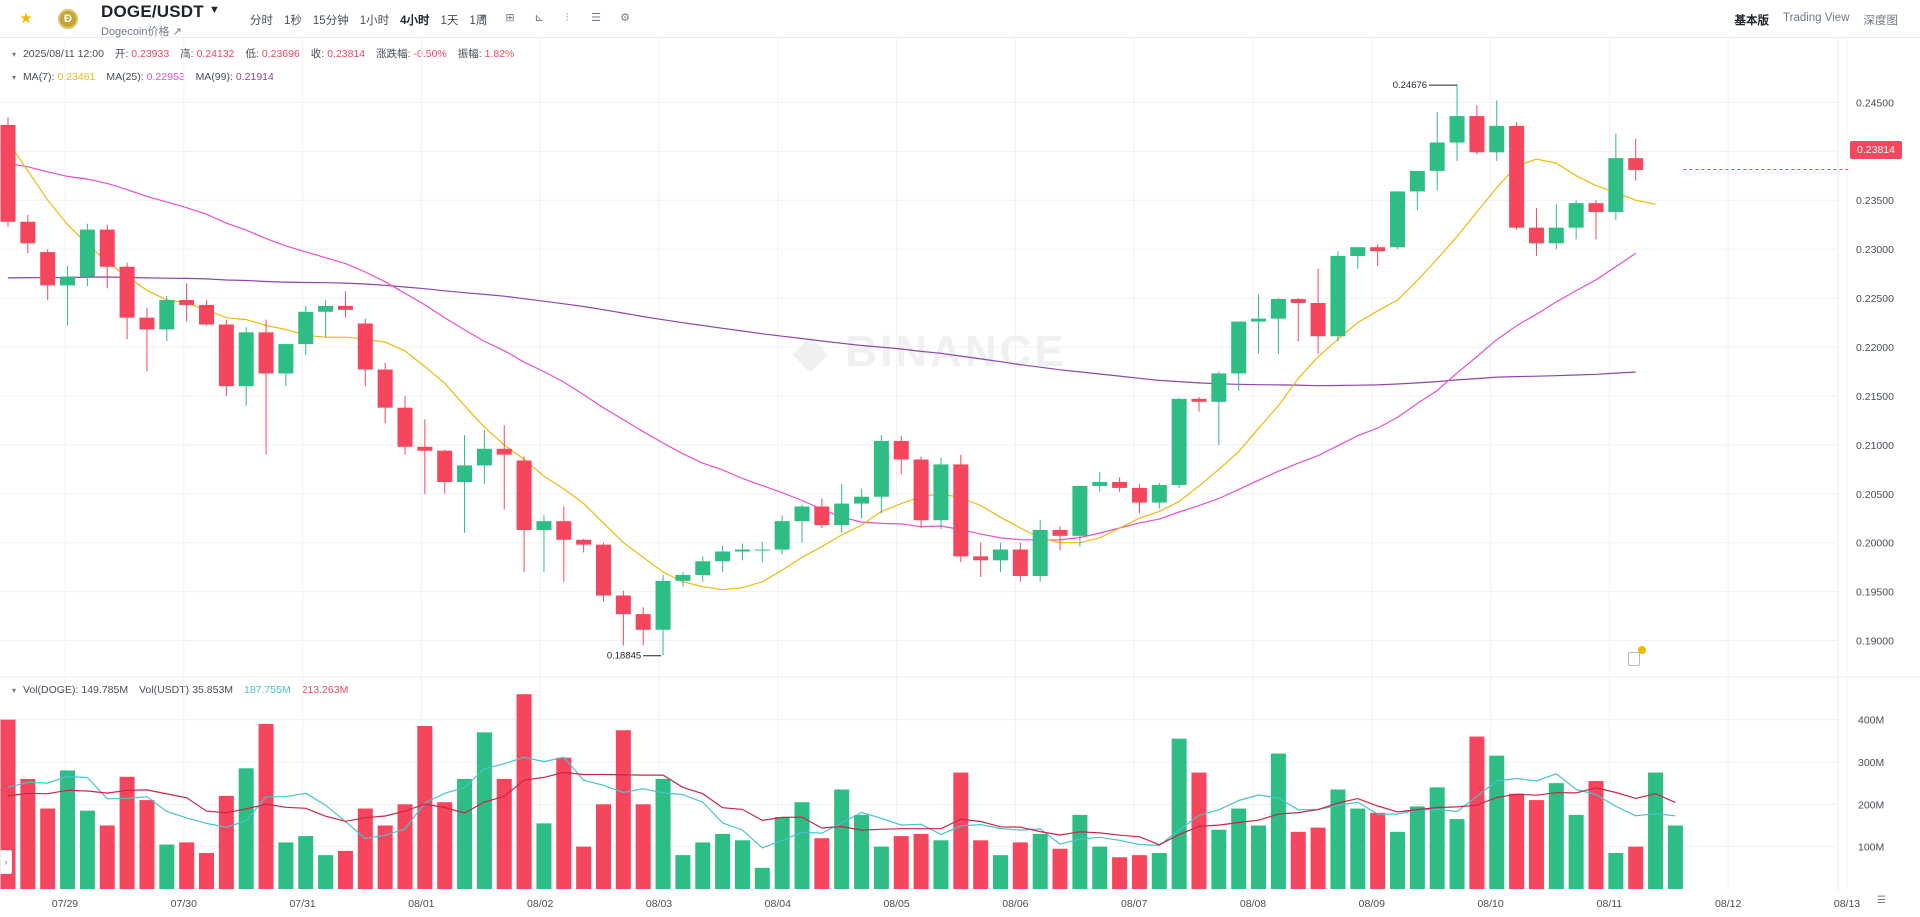  Describe the element at coordinates (625, 18) in the screenshot. I see `gear-icon: ⚙` at that location.